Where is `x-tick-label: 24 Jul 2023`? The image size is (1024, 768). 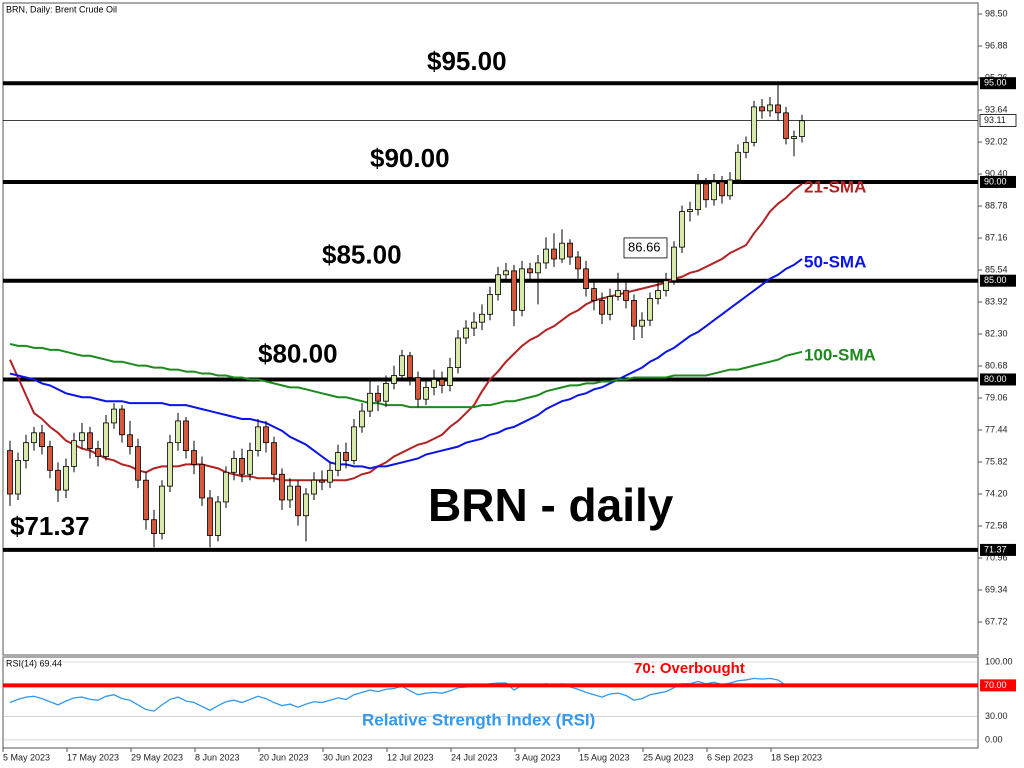 x-tick-label: 24 Jul 2023 is located at coordinates (474, 757).